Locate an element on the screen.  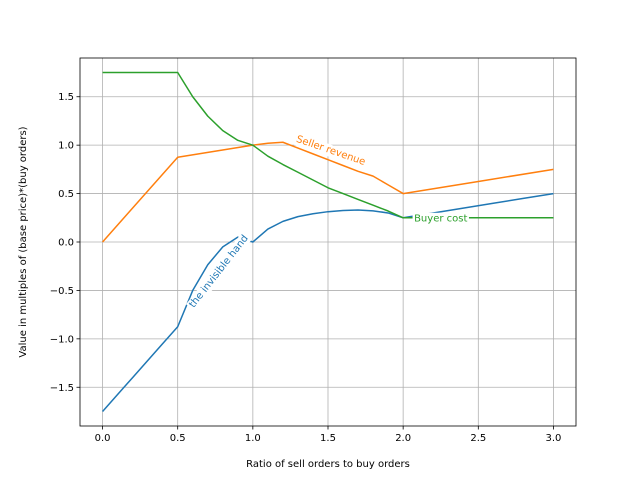
y-tick-label: 1.5 is located at coordinates (66, 97).